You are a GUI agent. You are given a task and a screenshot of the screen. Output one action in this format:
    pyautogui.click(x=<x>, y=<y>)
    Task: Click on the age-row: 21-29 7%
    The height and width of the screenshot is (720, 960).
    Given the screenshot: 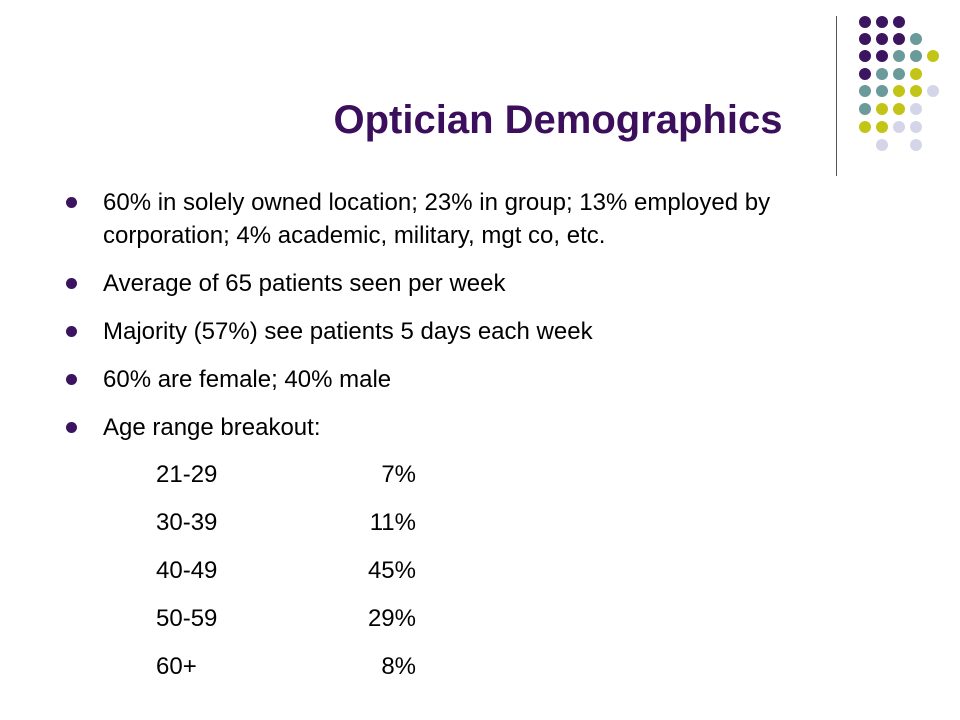 What is the action you would take?
    pyautogui.click(x=286, y=482)
    